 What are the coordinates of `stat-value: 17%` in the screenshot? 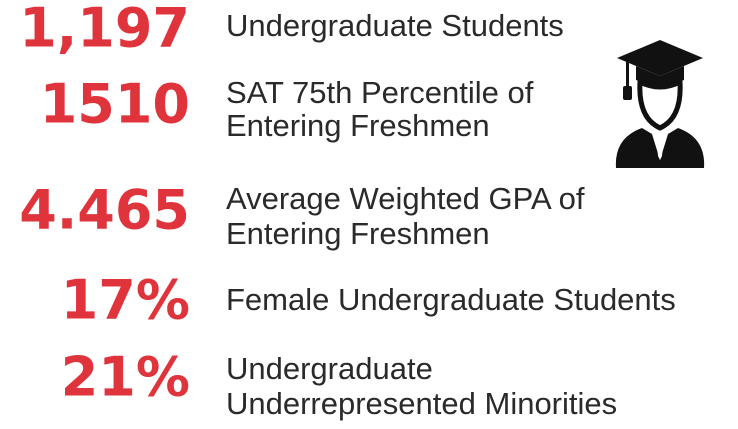 It's located at (125, 300).